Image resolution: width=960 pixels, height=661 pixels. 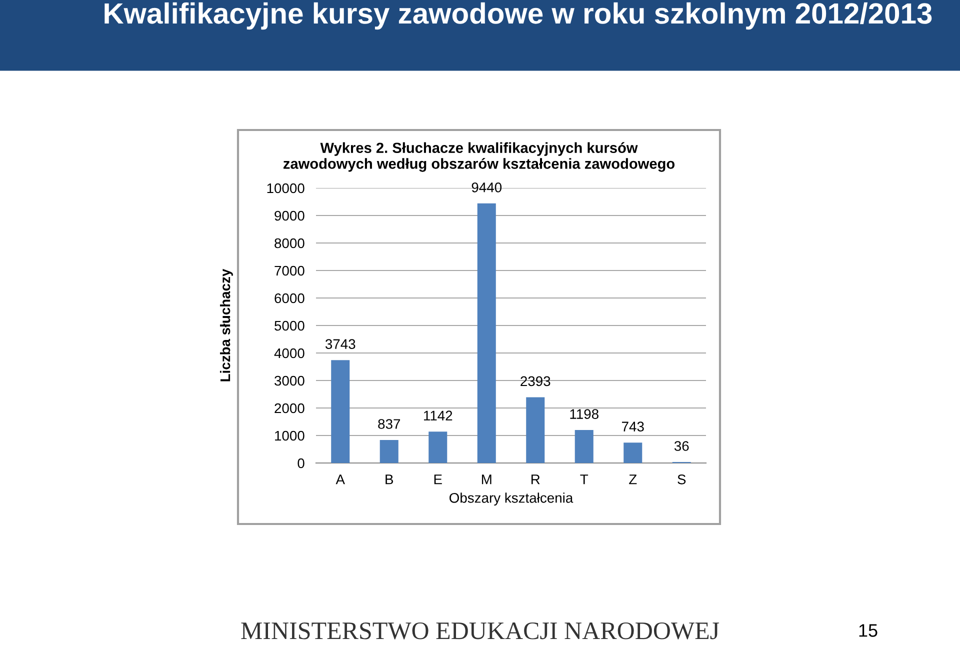 What do you see at coordinates (487, 479) in the screenshot?
I see `x-tick-label: M` at bounding box center [487, 479].